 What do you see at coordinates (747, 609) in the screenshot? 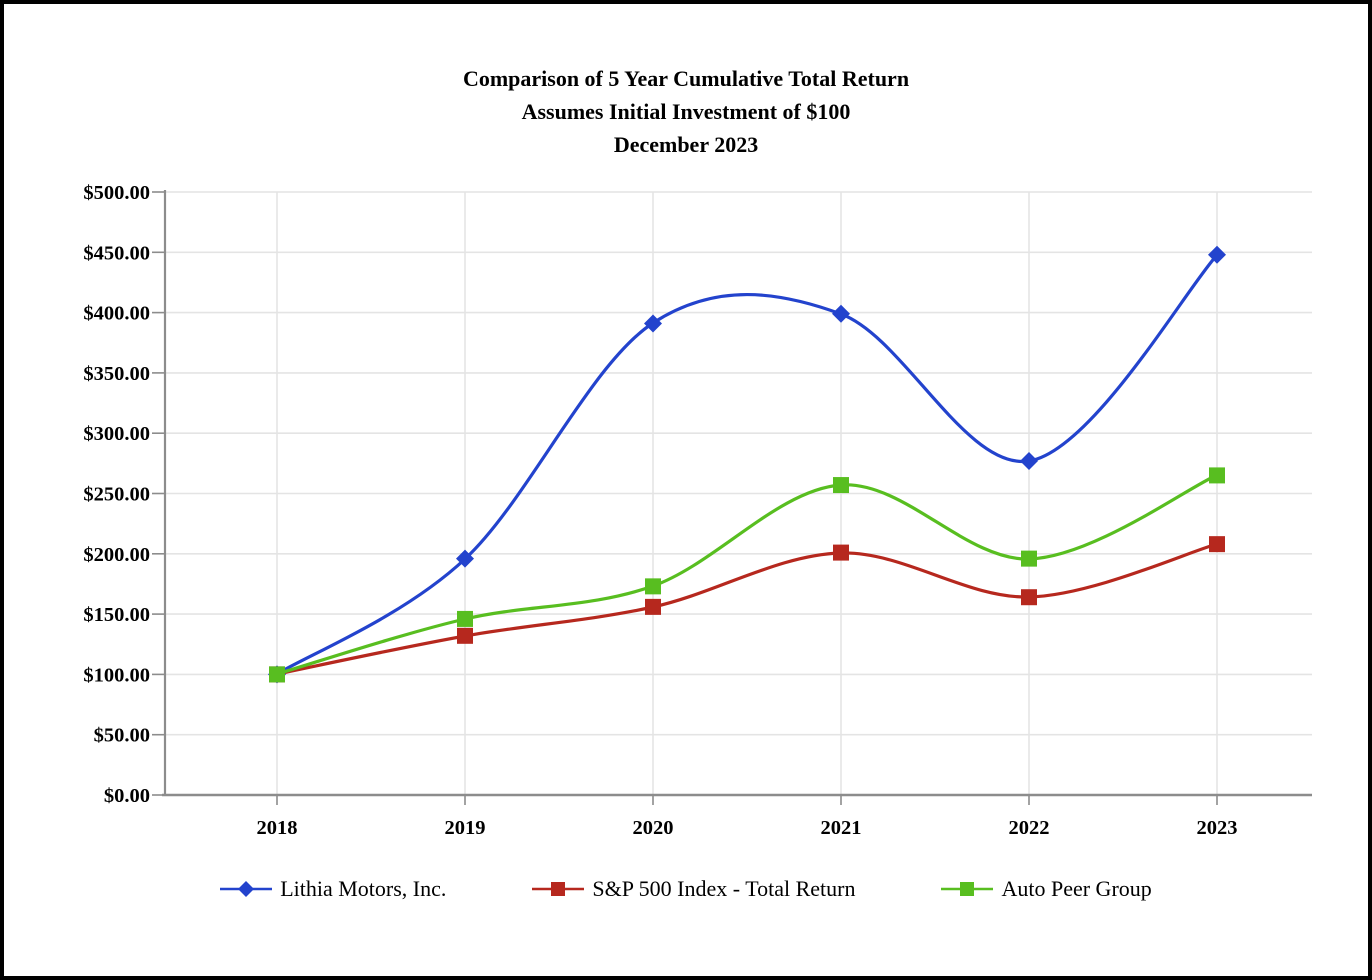
I see `series-line-s-p-500-index-total-return` at bounding box center [747, 609].